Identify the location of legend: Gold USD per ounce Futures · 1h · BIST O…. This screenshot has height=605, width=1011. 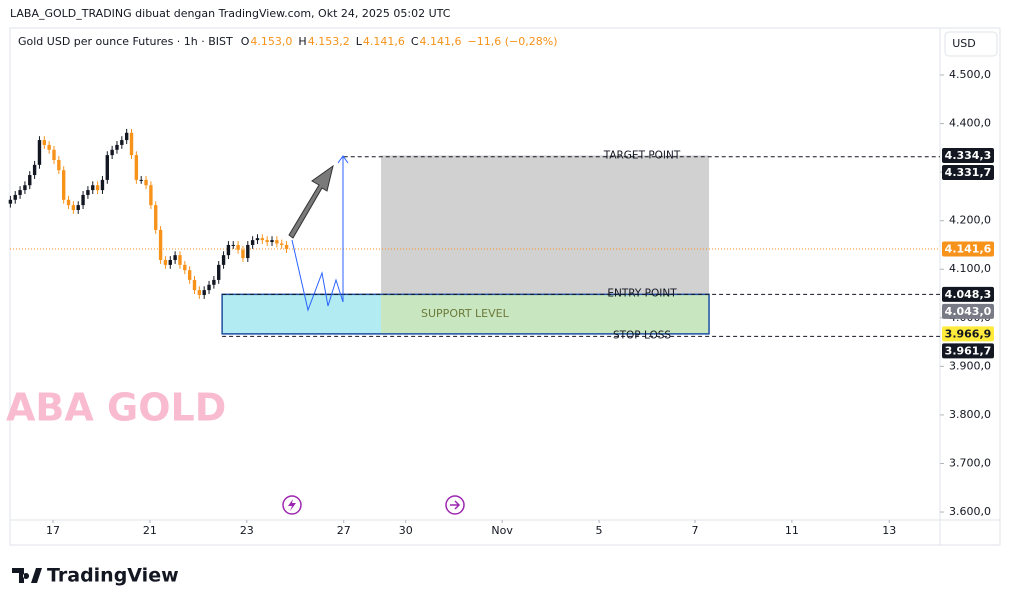
(287, 41).